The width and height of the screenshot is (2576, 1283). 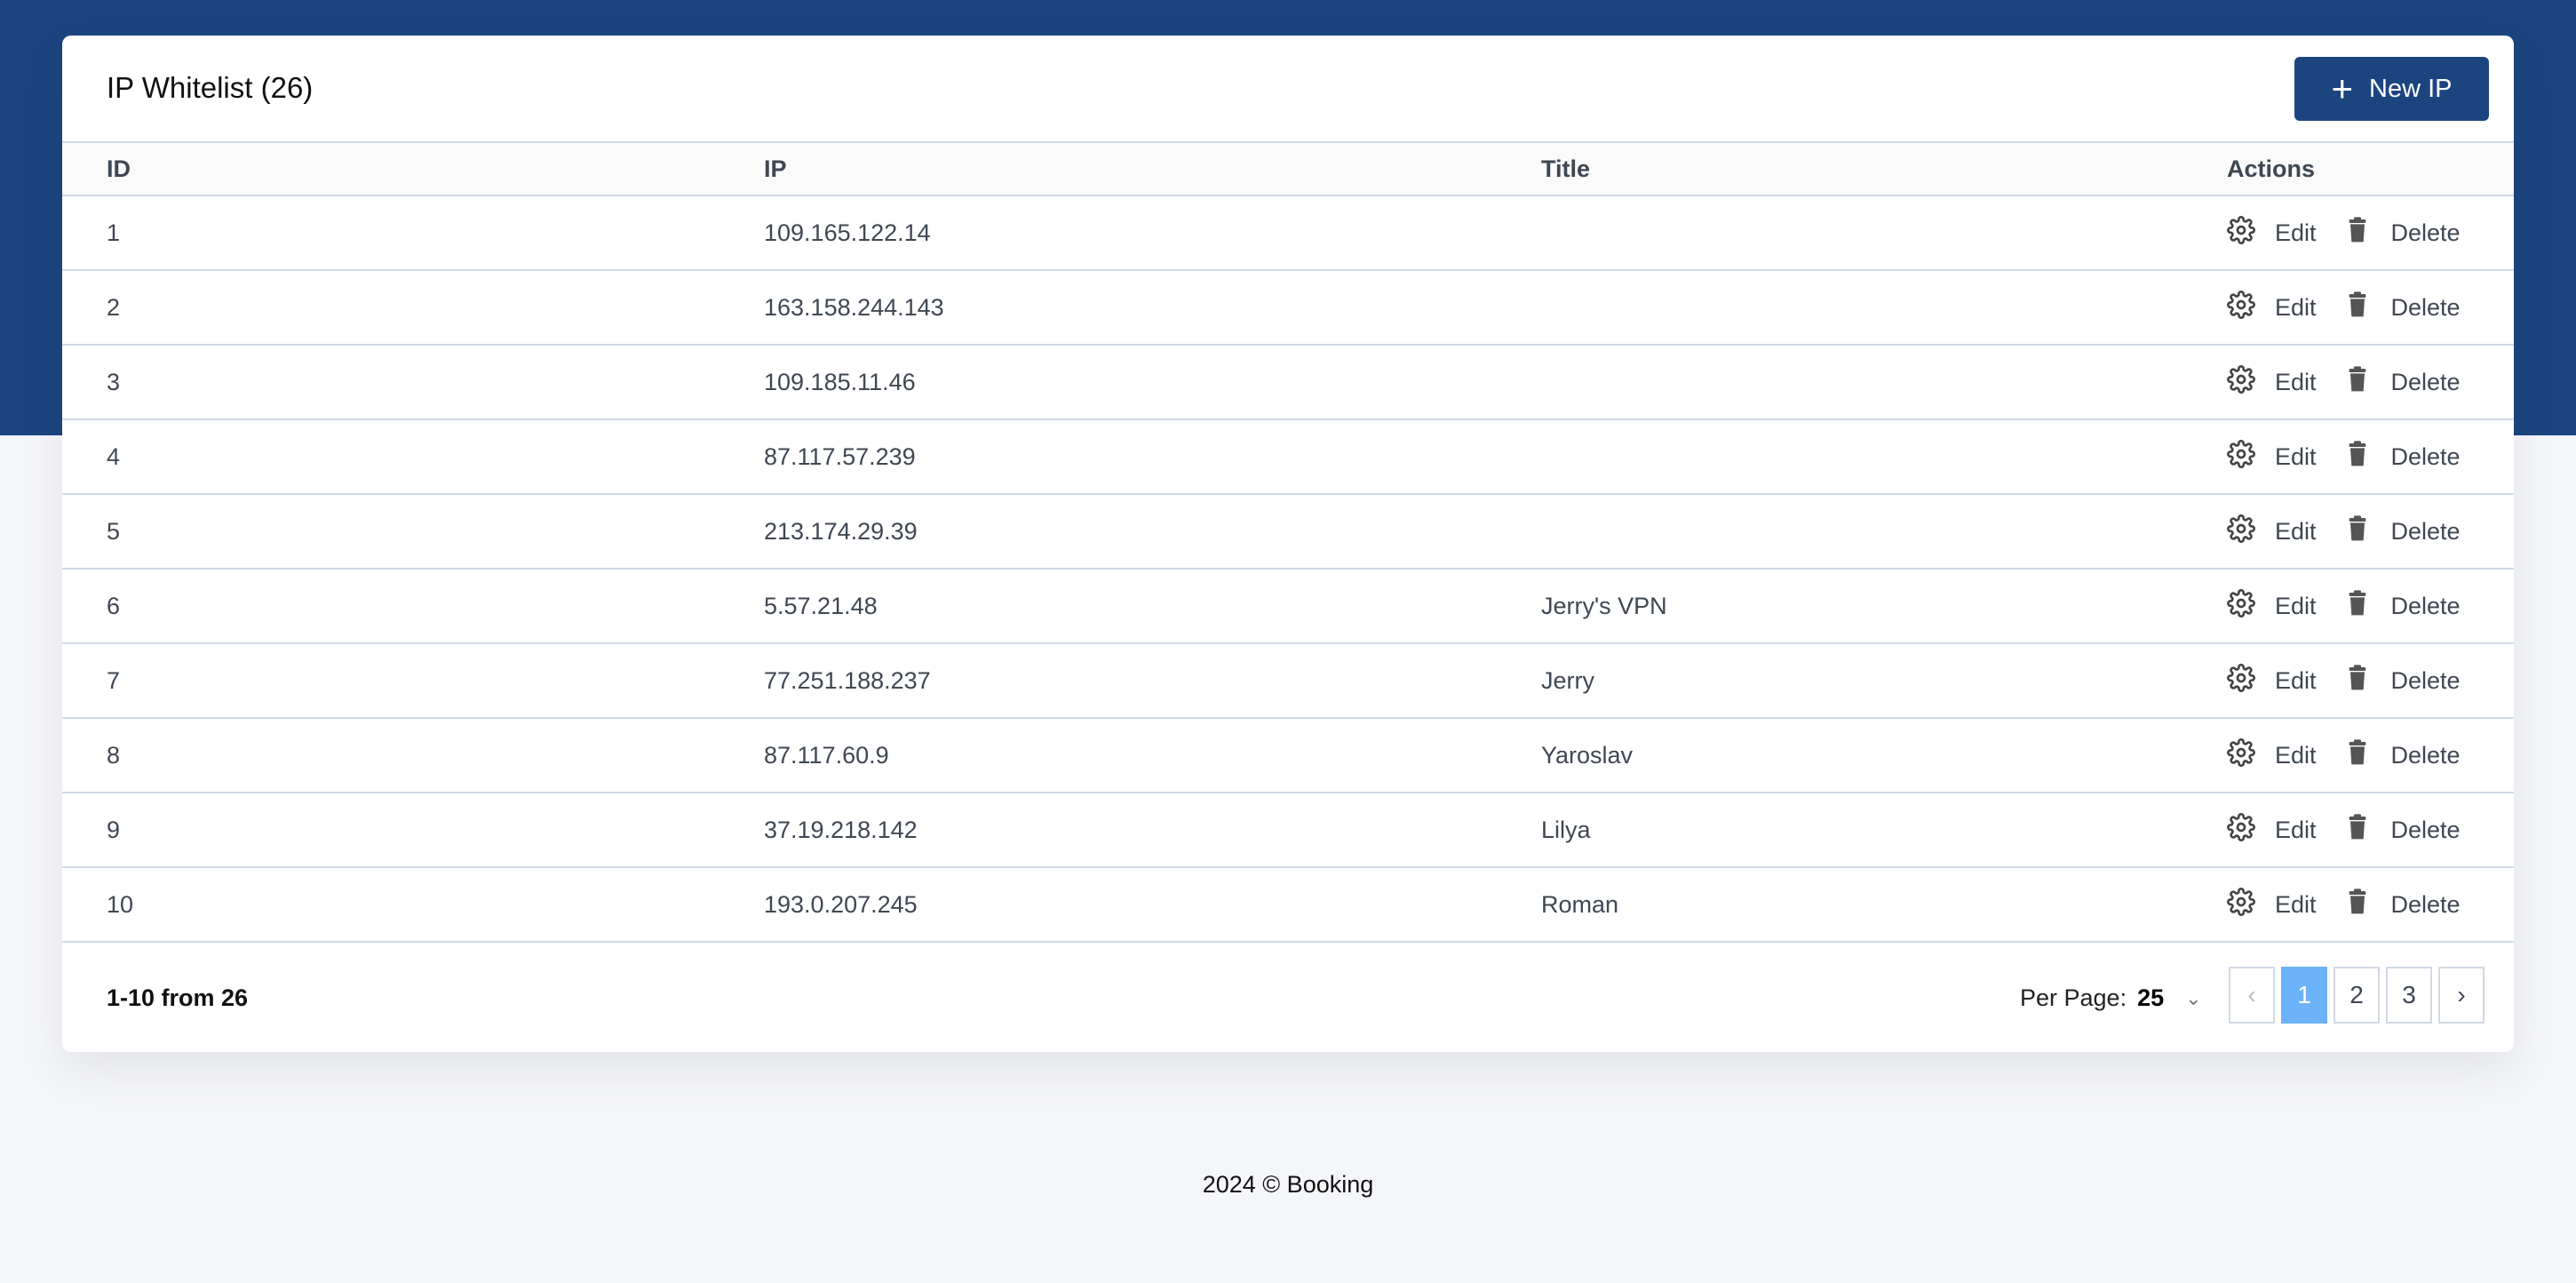 What do you see at coordinates (1288, 830) in the screenshot?
I see `table-row: 9 37.19.218.142 Lilya Edit Delete` at bounding box center [1288, 830].